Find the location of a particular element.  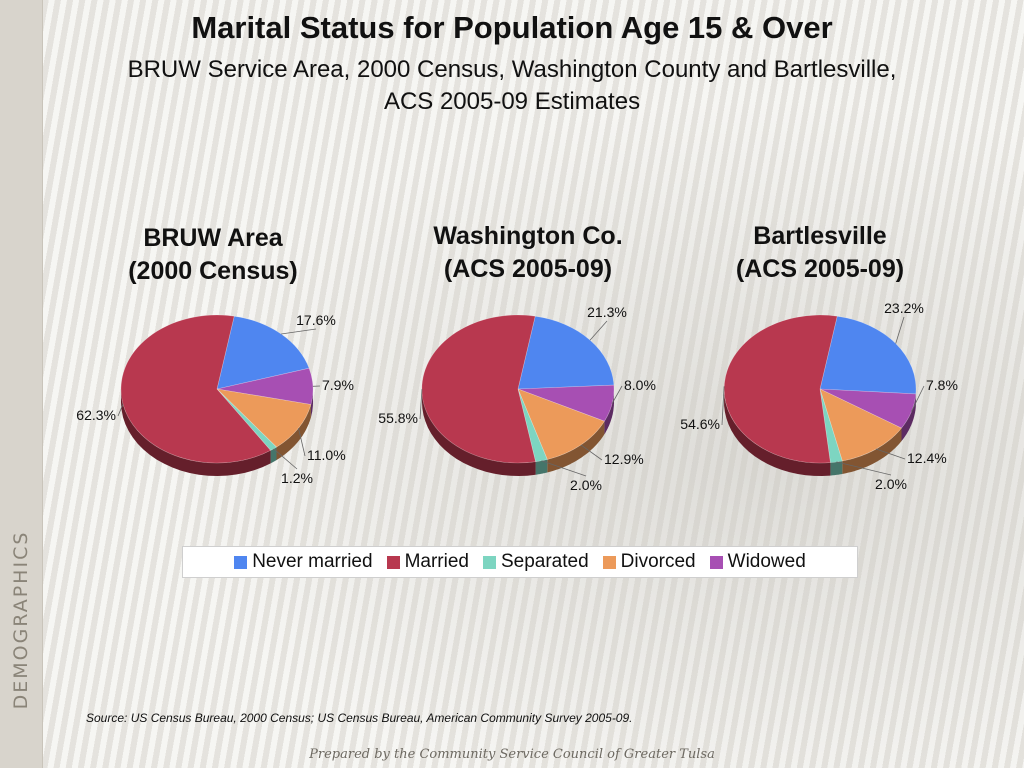

legend-item-separated: Separated is located at coordinates (535, 562).